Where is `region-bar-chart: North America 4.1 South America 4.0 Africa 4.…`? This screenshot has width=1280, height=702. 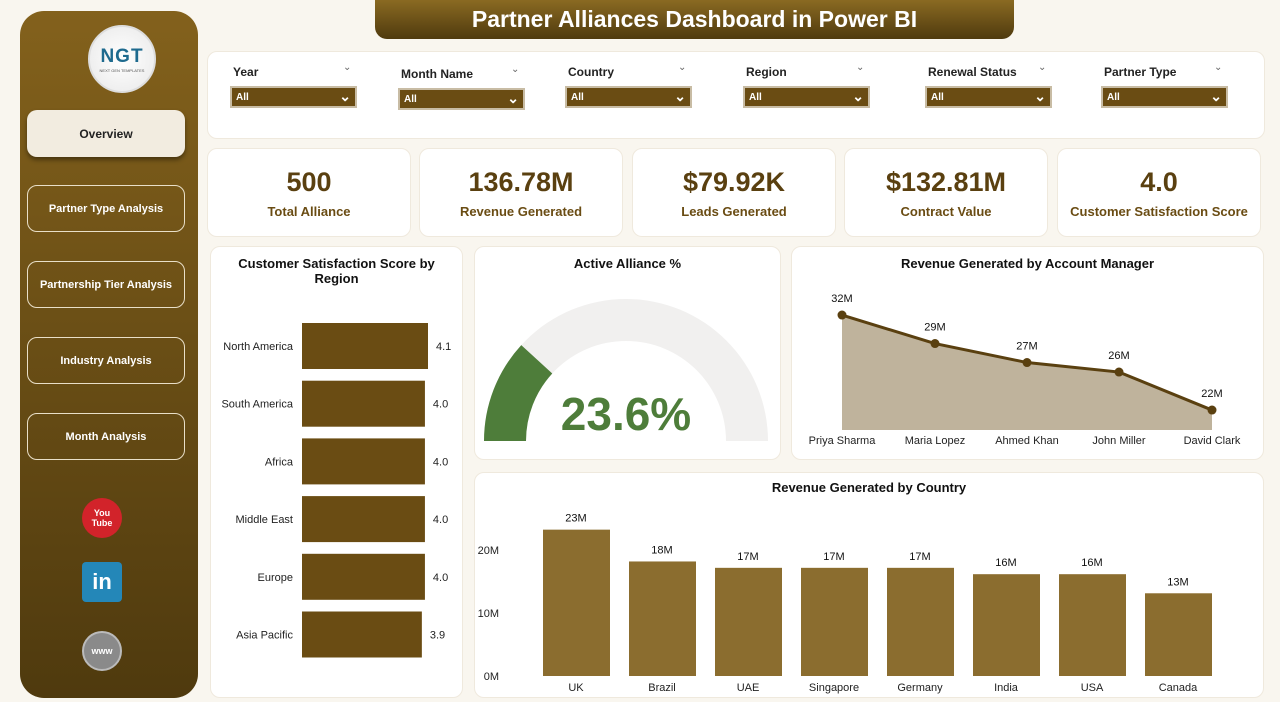 region-bar-chart: North America 4.1 South America 4.0 Africa 4.… is located at coordinates (336, 490).